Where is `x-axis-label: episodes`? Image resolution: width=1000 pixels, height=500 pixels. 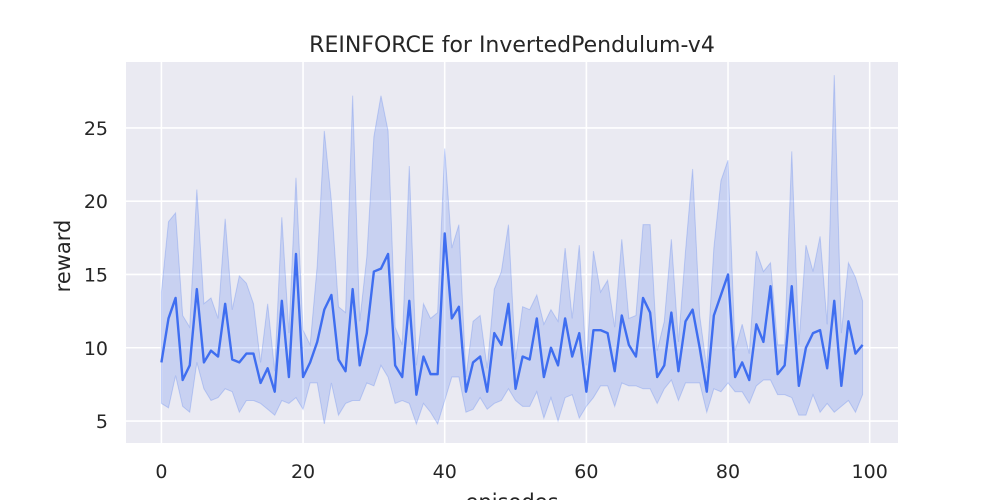 x-axis-label: episodes is located at coordinates (511, 495).